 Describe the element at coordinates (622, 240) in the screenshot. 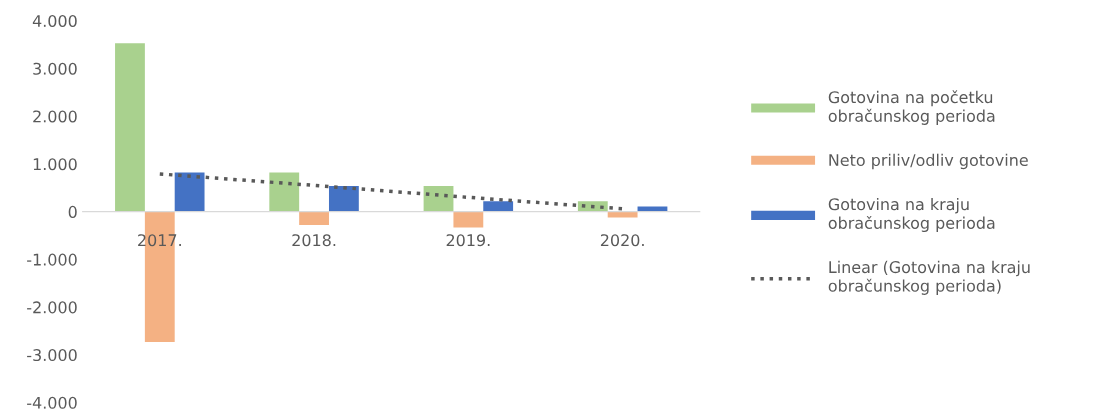

I see `x-tick-label: 2020.` at that location.